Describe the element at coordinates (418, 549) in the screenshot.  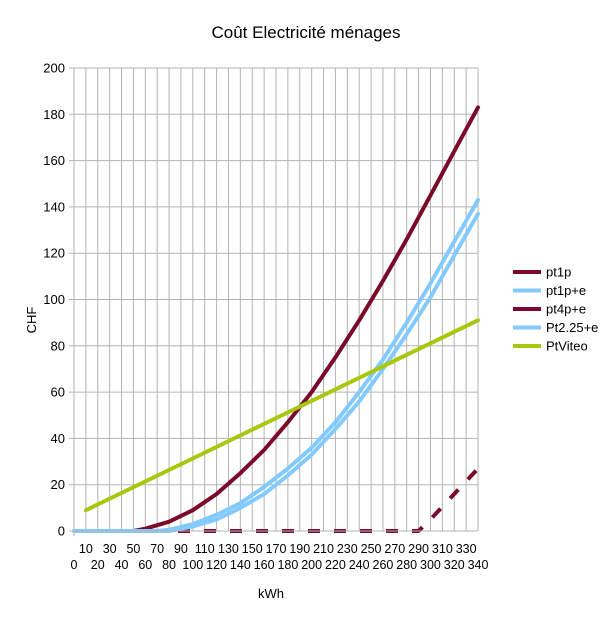
I see `x-tick-label: 290` at that location.